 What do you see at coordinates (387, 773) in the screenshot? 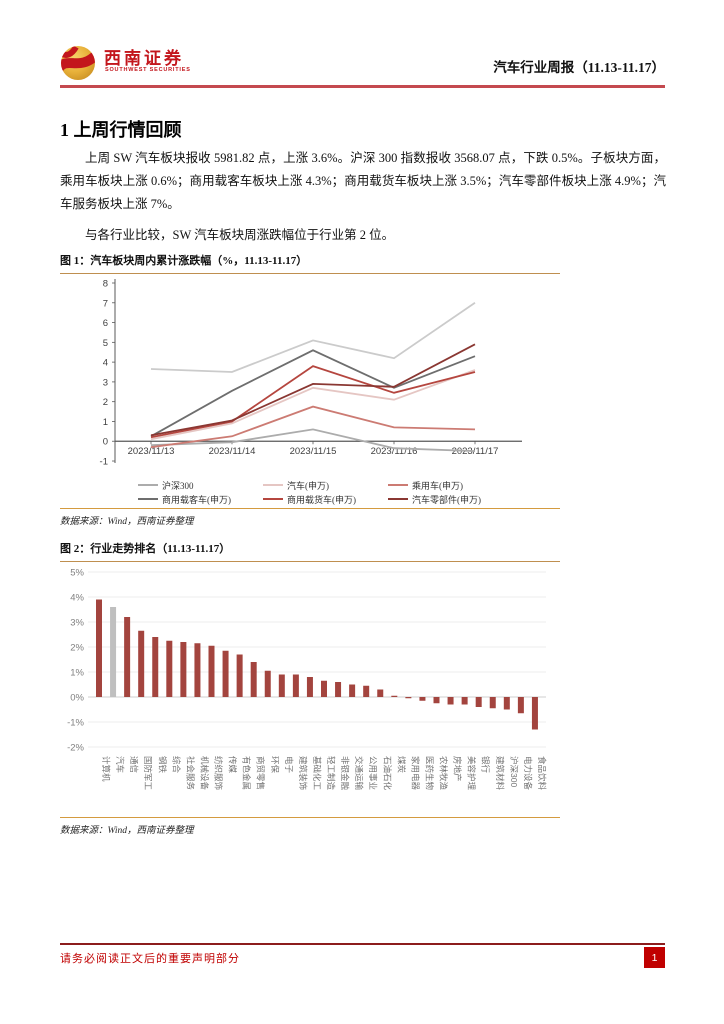
I see `x-category-label: 石油石化` at bounding box center [387, 773].